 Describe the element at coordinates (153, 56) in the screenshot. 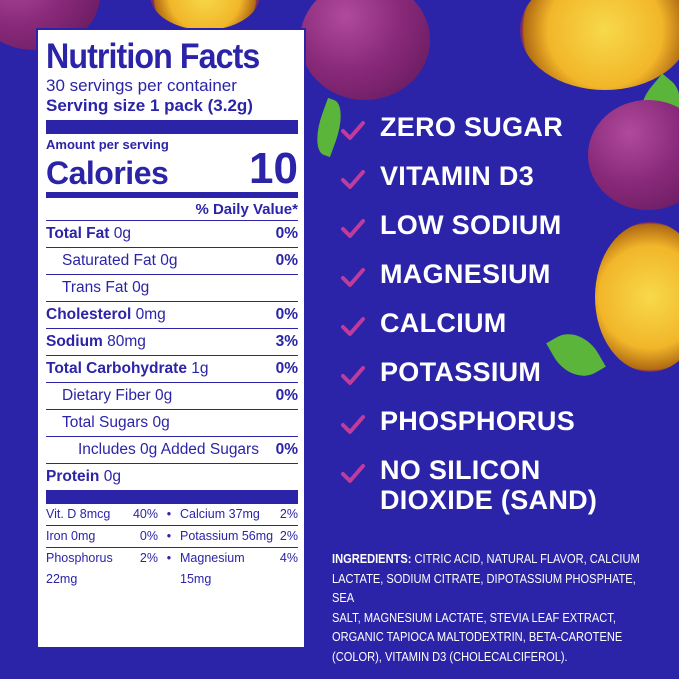

I see `nutrition-facts-title: Nutrition Facts` at that location.